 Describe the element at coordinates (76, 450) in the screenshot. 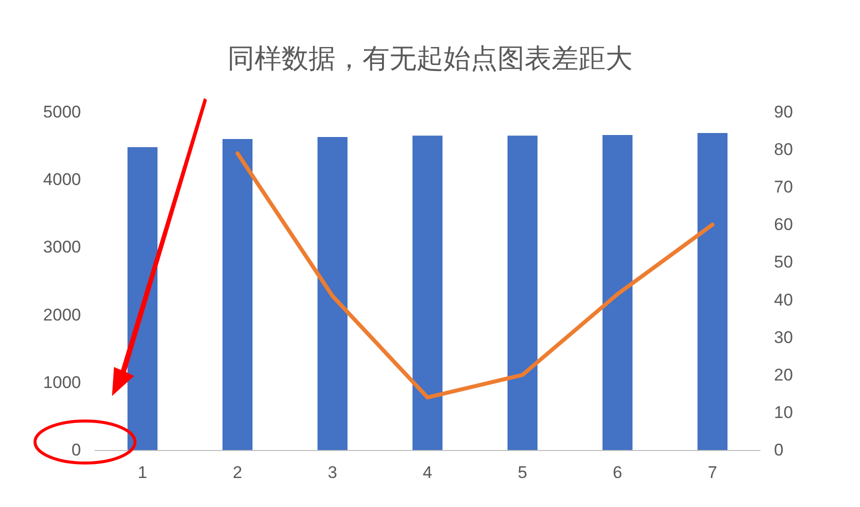

I see `y-tick-label: 0` at that location.